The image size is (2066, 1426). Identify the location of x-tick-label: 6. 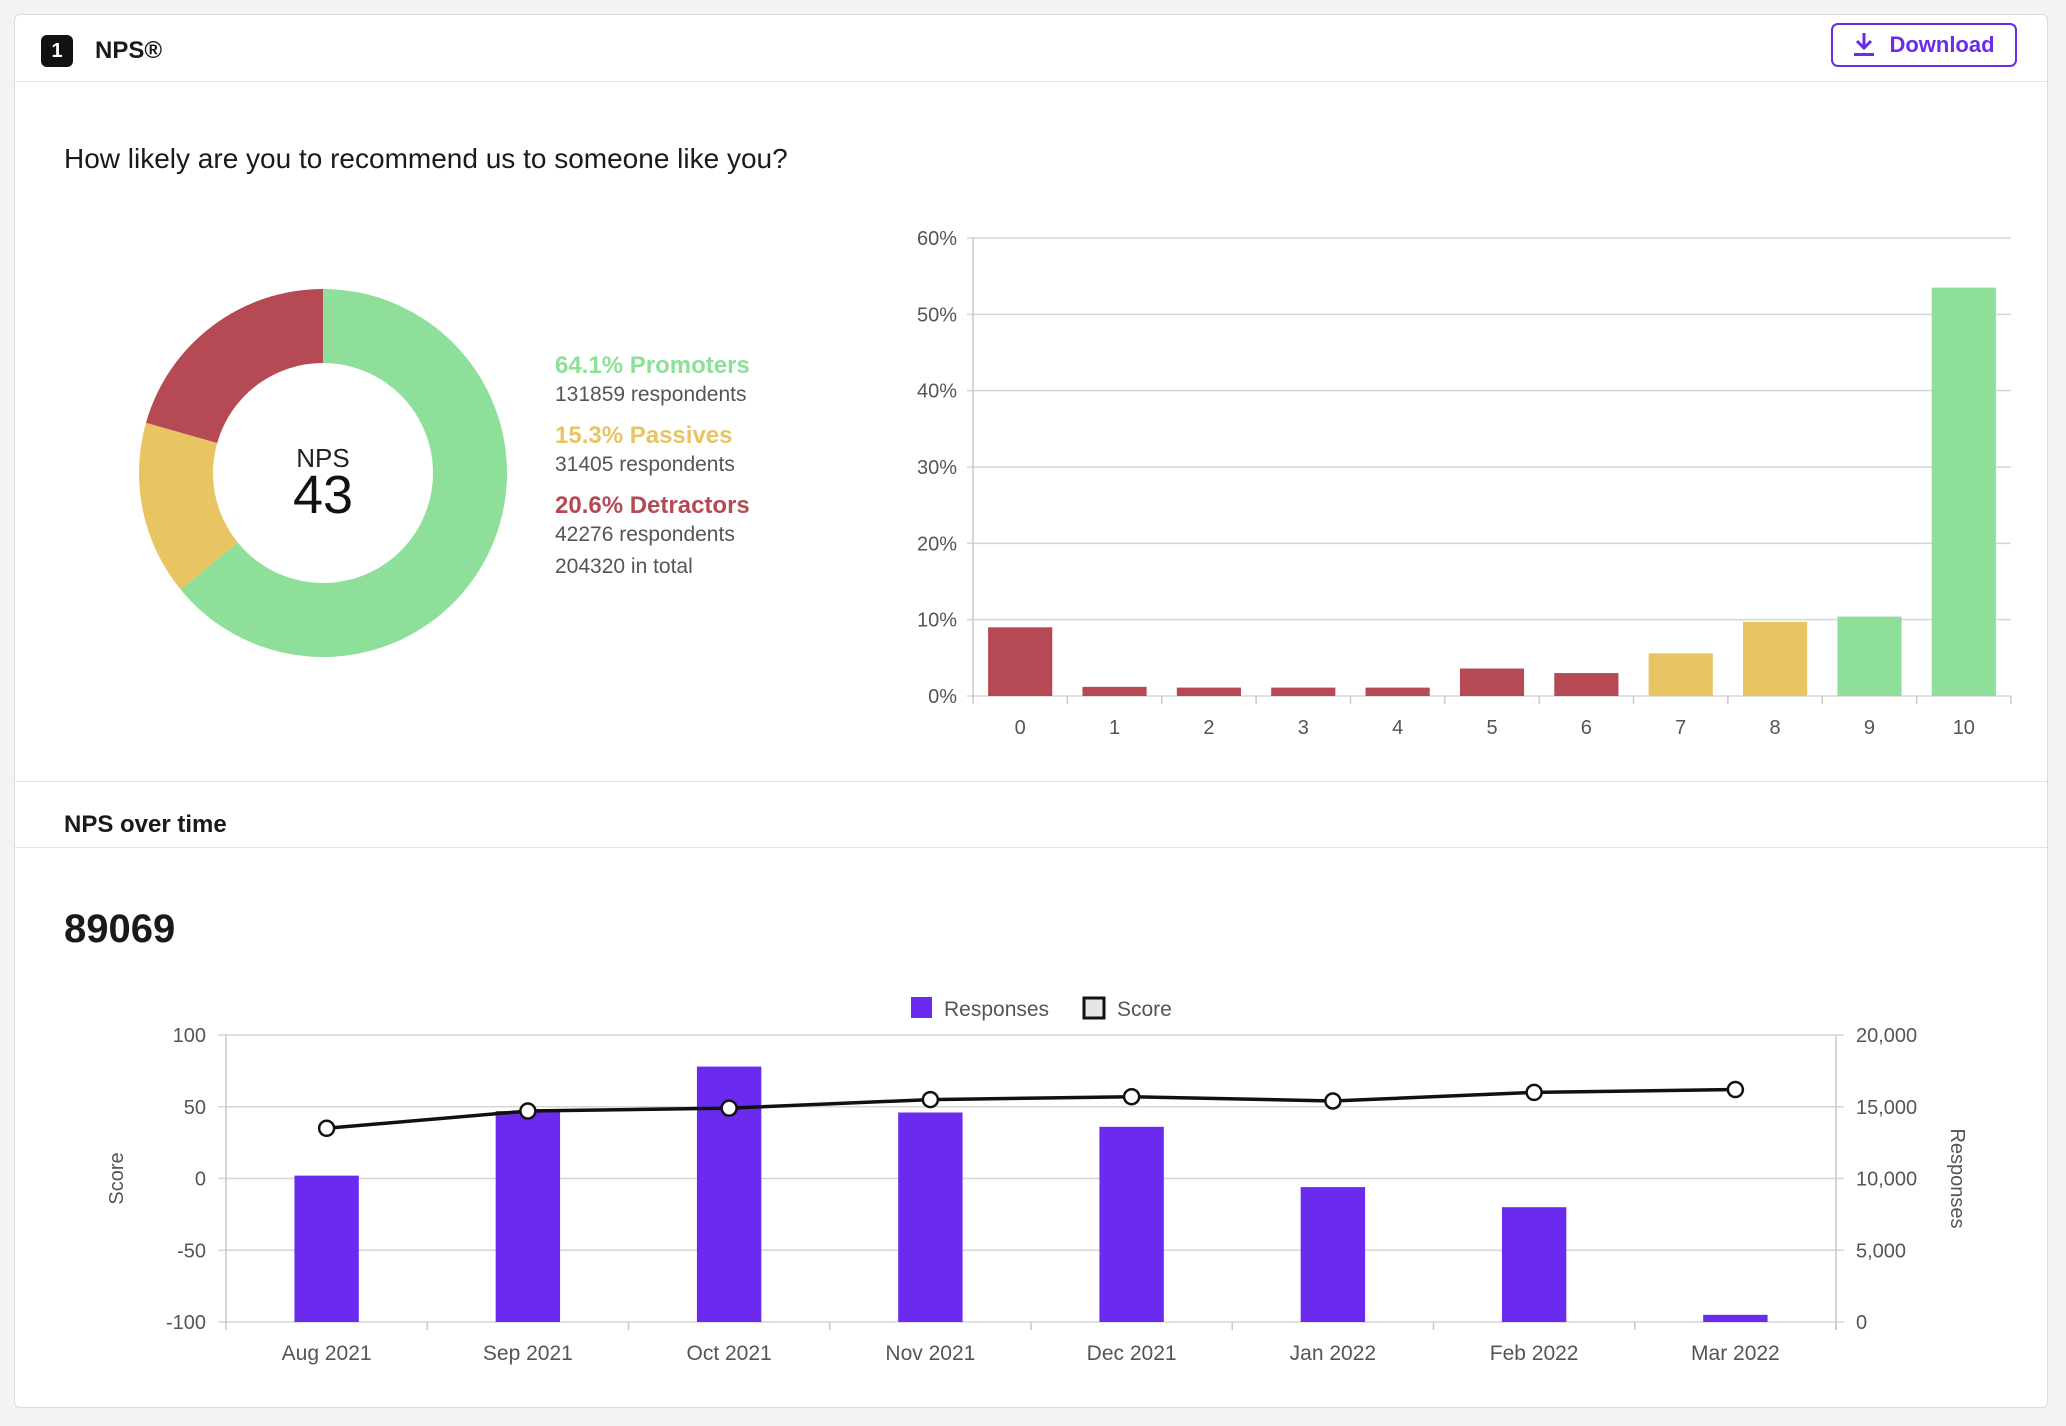
(1586, 728).